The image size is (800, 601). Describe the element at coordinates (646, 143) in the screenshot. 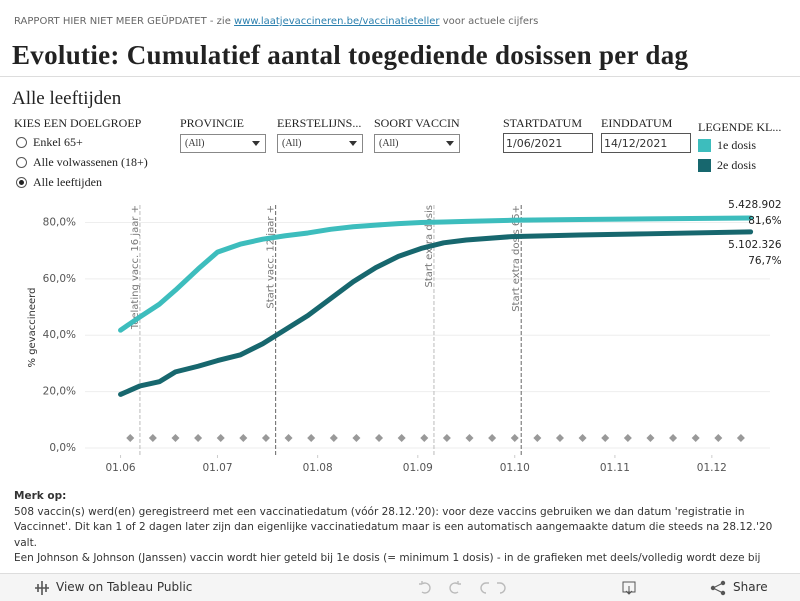

I see `date-input: 14/12/2021` at that location.